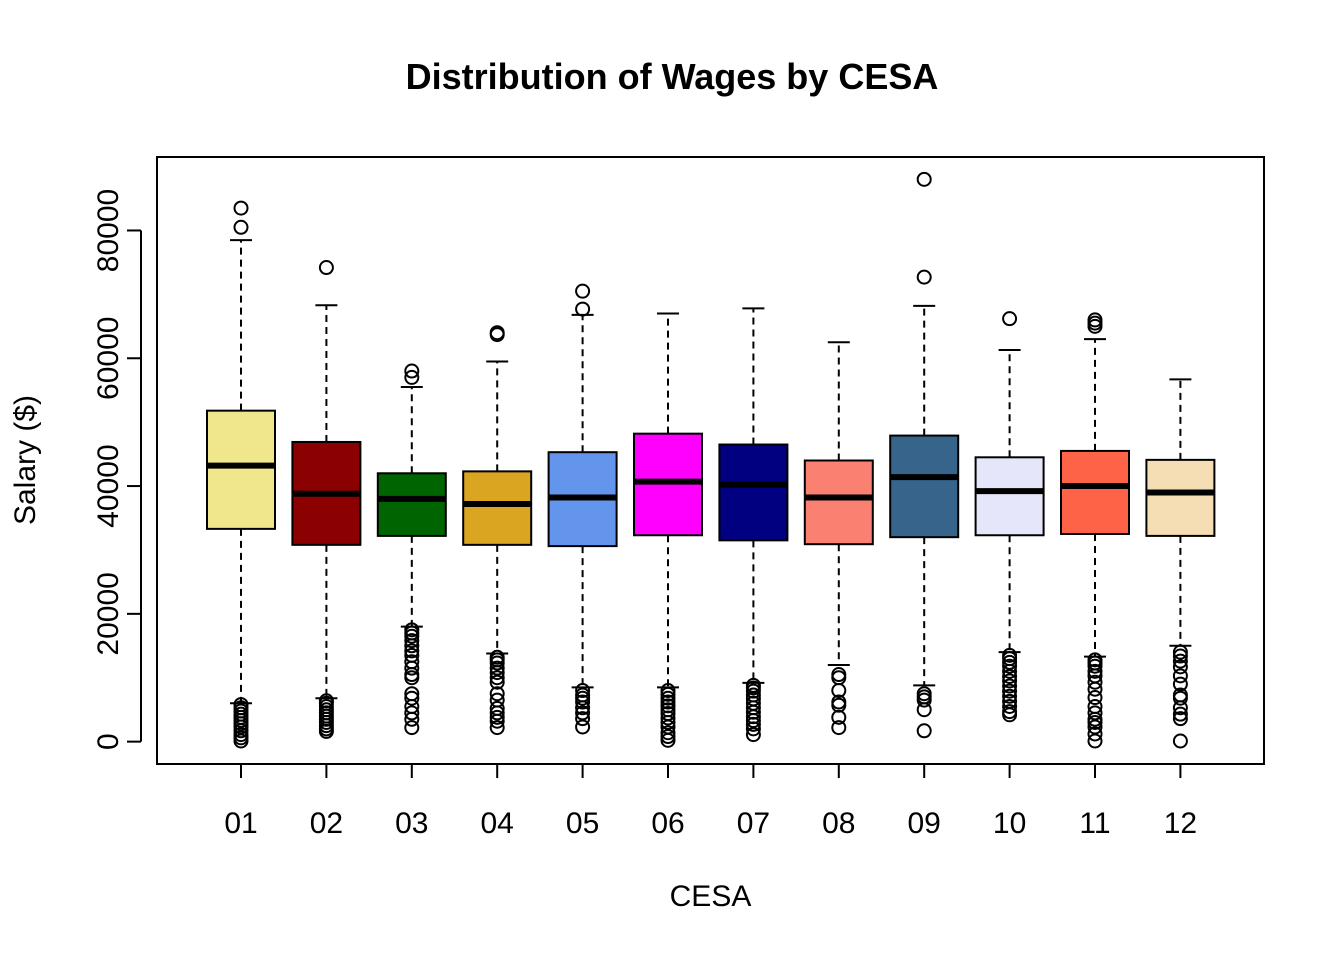 The height and width of the screenshot is (960, 1344). What do you see at coordinates (108, 358) in the screenshot?
I see `y-tick-label: 60000` at bounding box center [108, 358].